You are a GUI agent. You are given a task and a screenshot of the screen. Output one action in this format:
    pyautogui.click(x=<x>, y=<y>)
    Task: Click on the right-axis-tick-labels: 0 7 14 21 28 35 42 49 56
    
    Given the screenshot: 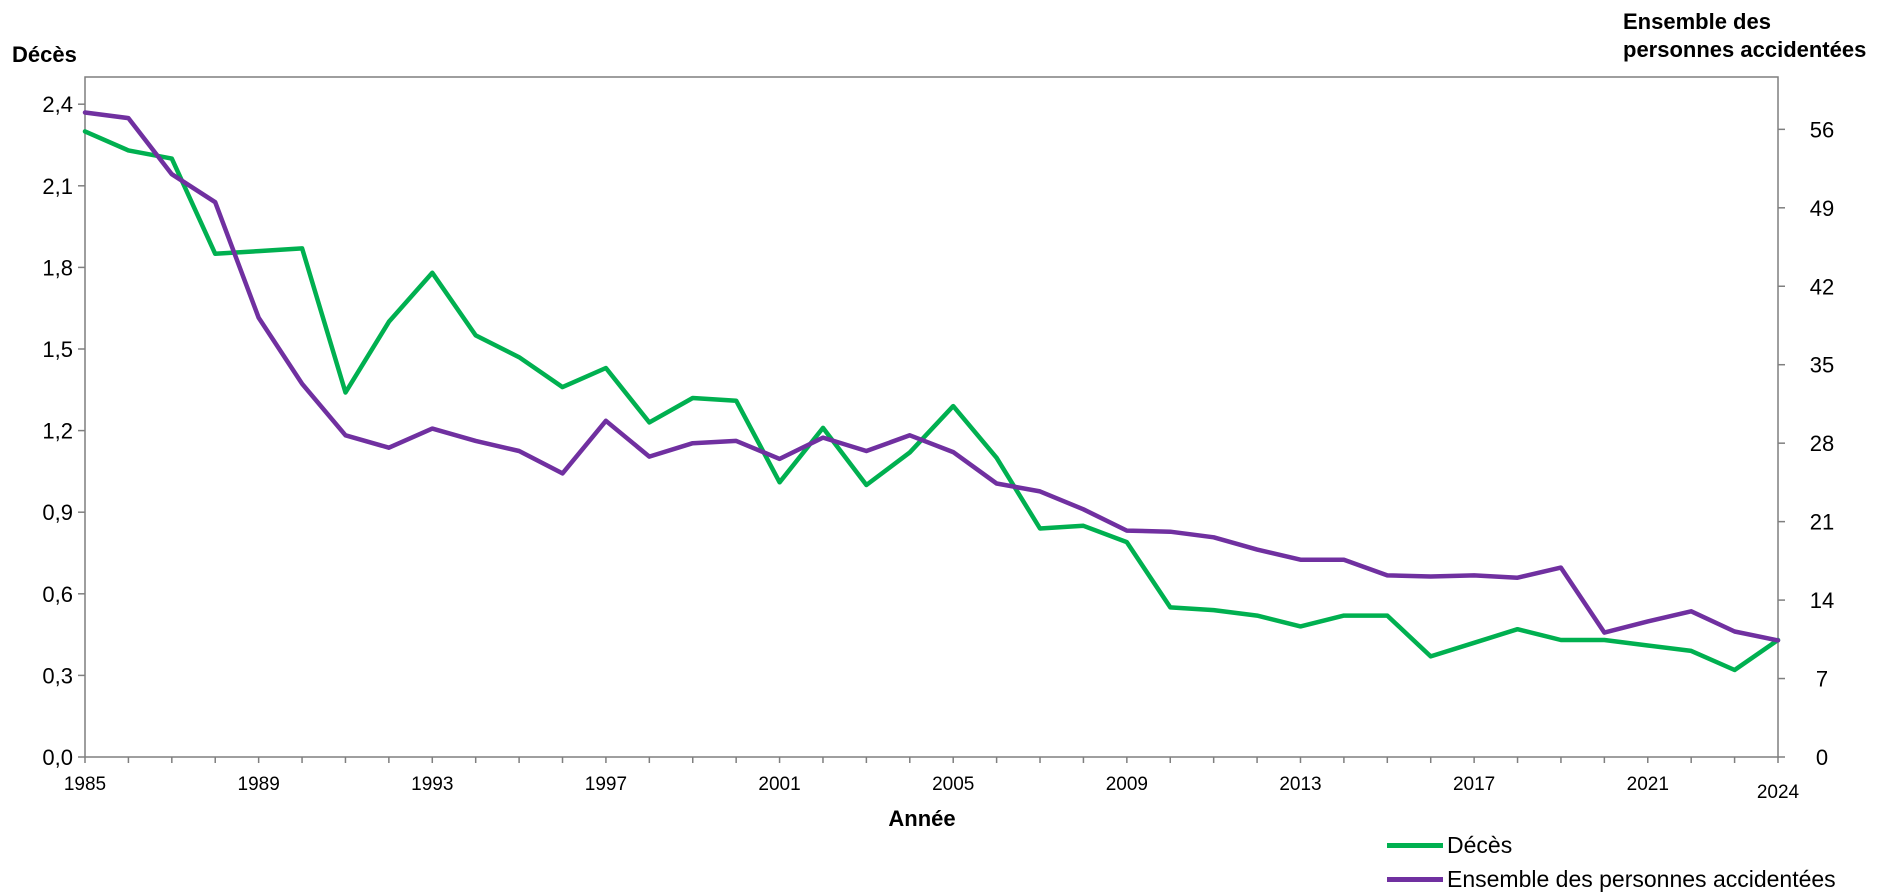 What is the action you would take?
    pyautogui.click(x=1822, y=443)
    